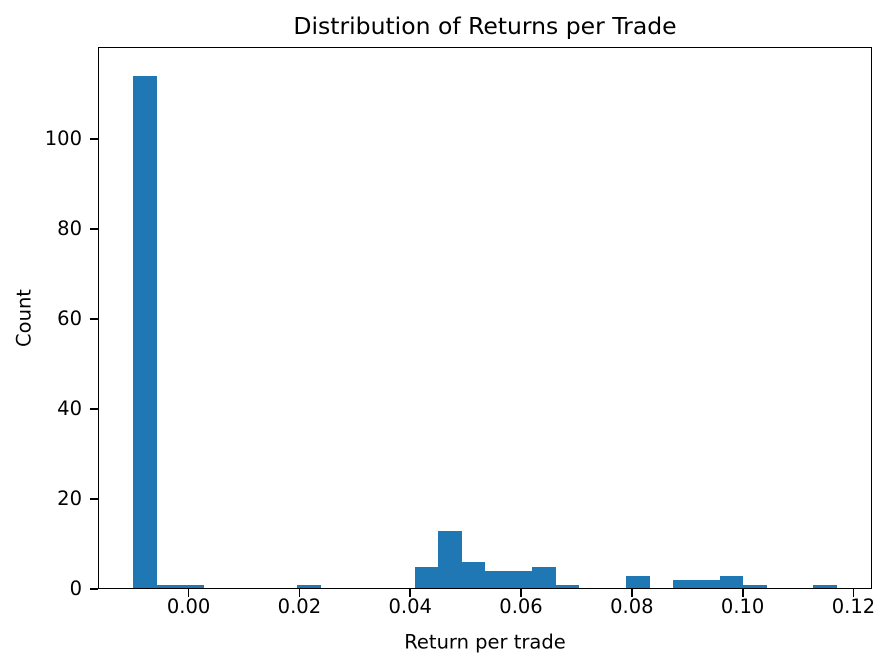  Describe the element at coordinates (410, 606) in the screenshot. I see `x-tick-label: 0.04` at that location.